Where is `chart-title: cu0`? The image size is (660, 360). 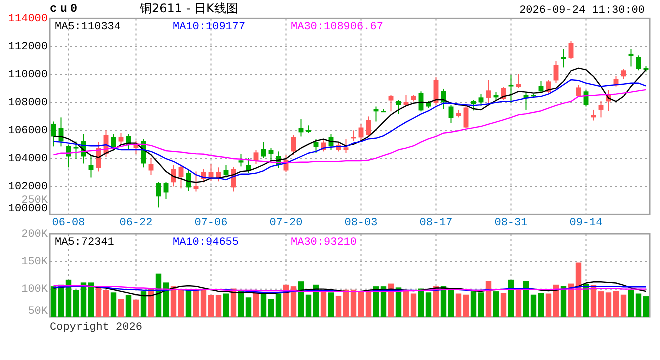
chart-title: cu0 is located at coordinates (65, 9).